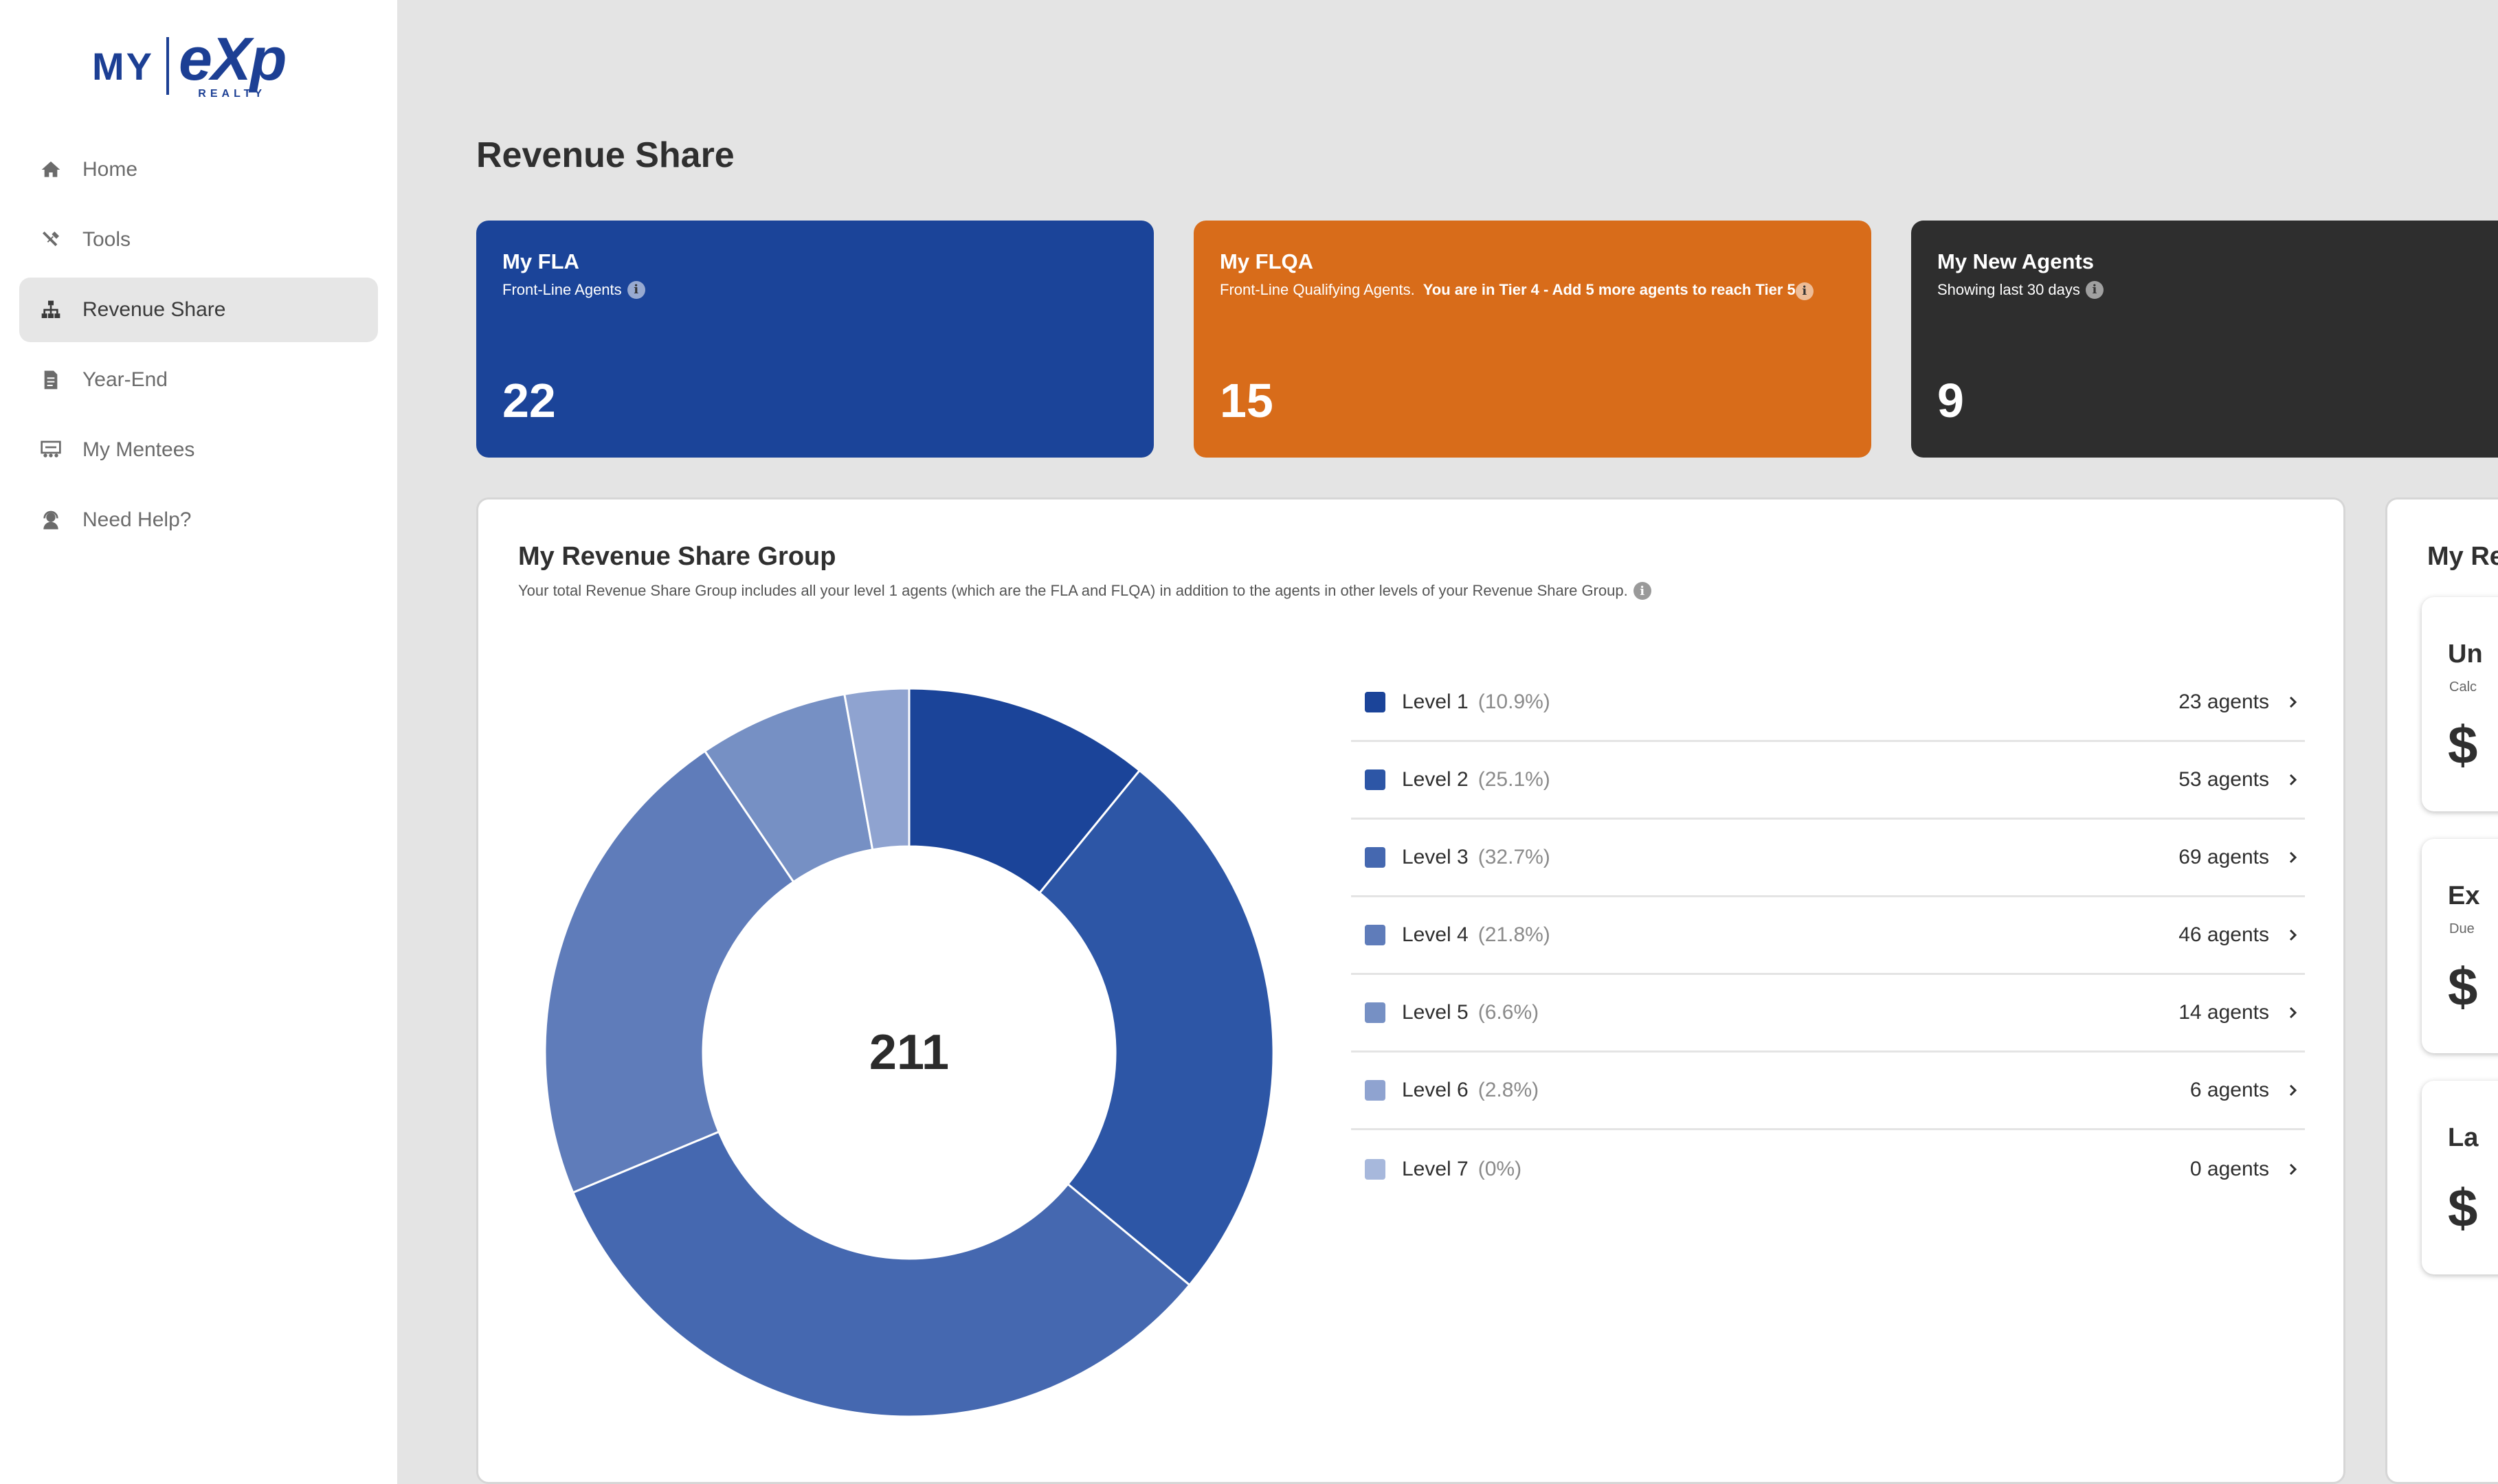 Image resolution: width=2498 pixels, height=1484 pixels. What do you see at coordinates (909, 1052) in the screenshot?
I see `revenue-share-donut-chart` at bounding box center [909, 1052].